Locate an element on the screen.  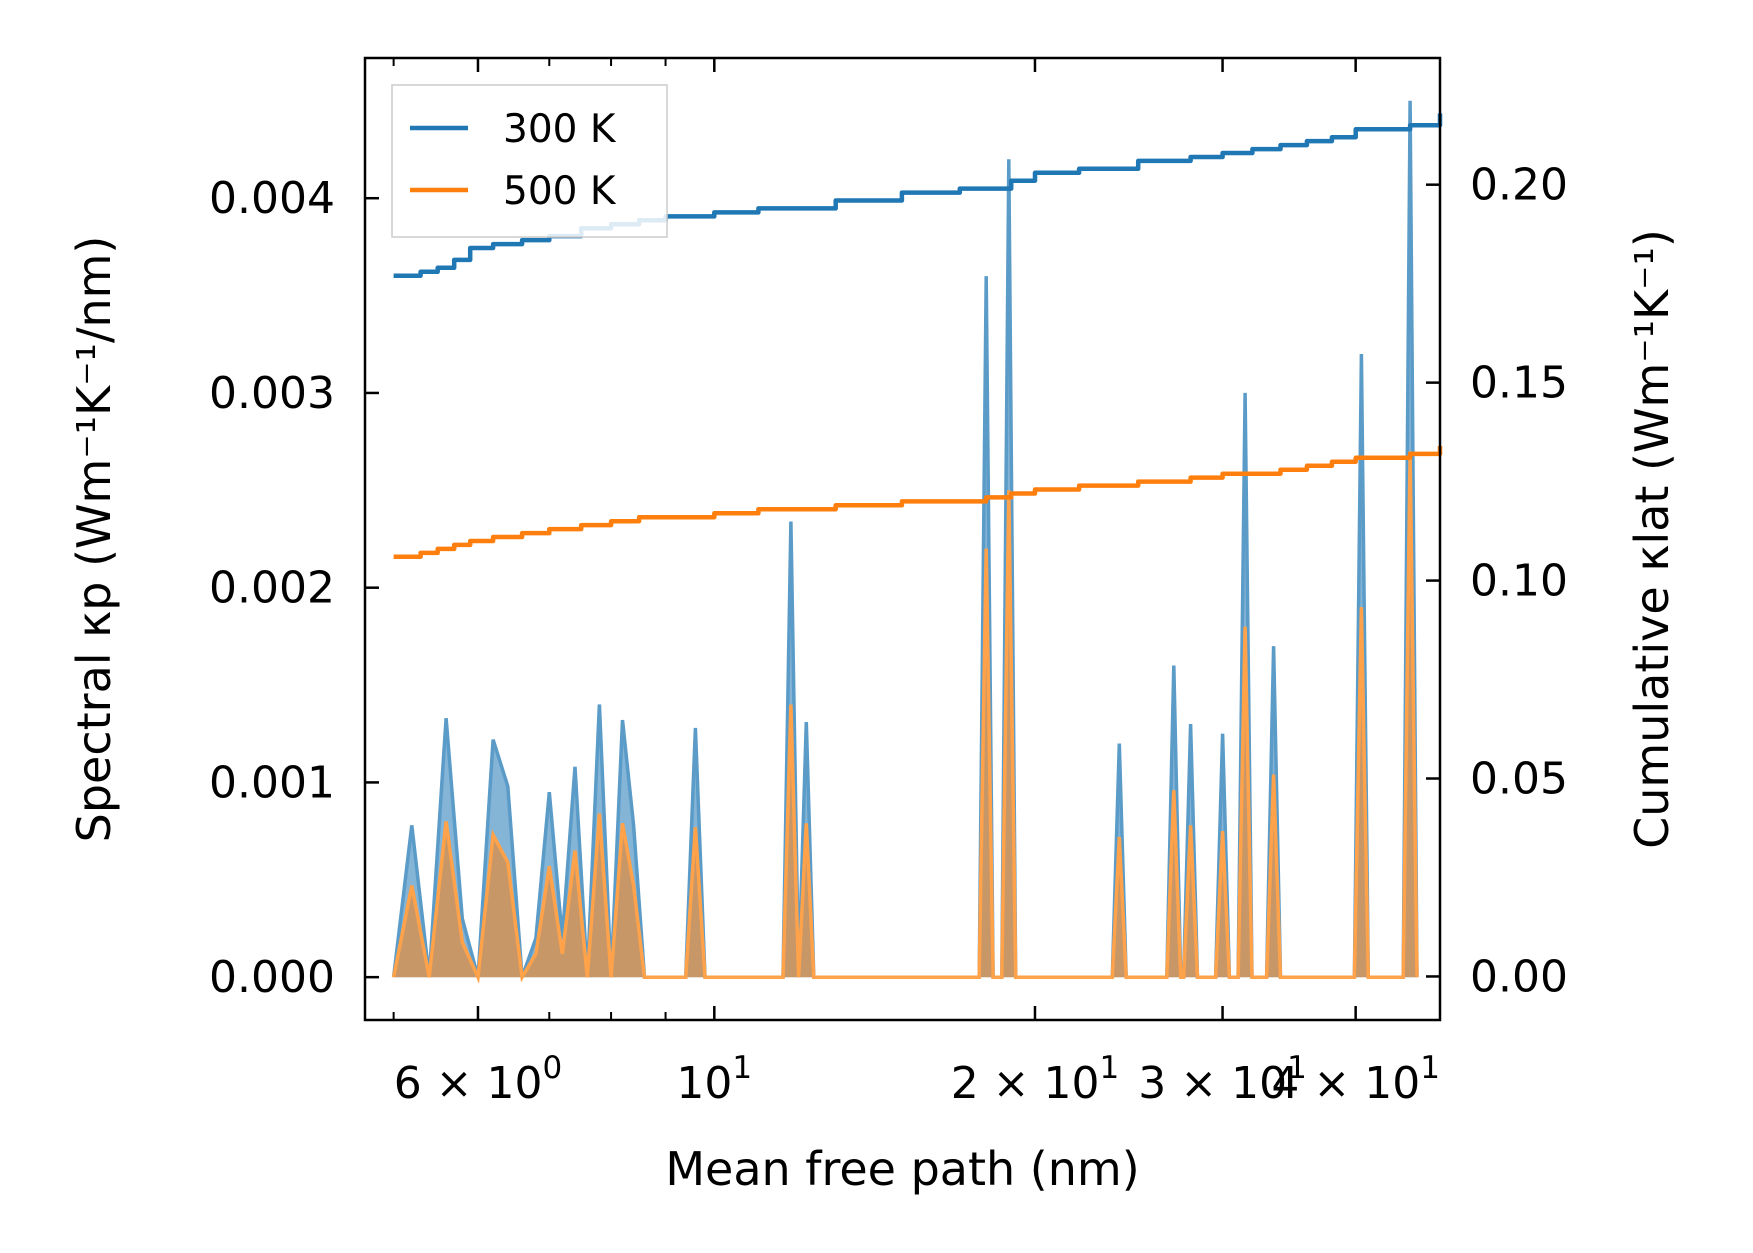
x-tick-label: 2 × 10¹ is located at coordinates (1035, 1079).